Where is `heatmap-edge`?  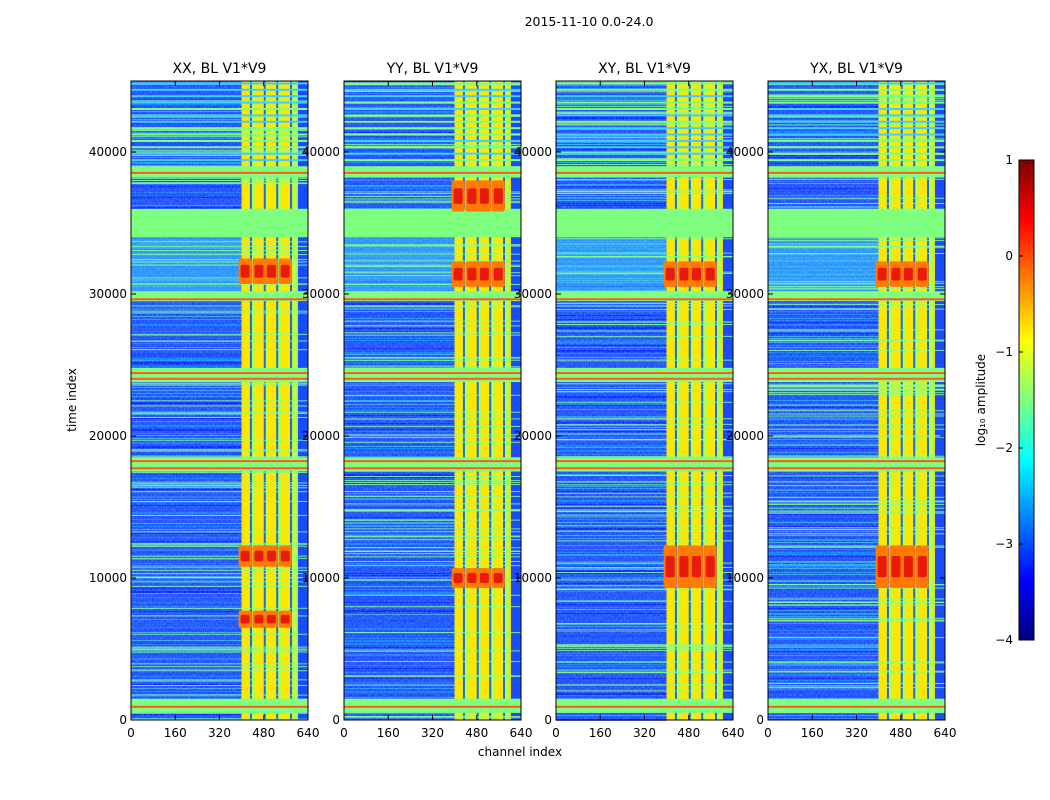 heatmap-edge is located at coordinates (939, 400).